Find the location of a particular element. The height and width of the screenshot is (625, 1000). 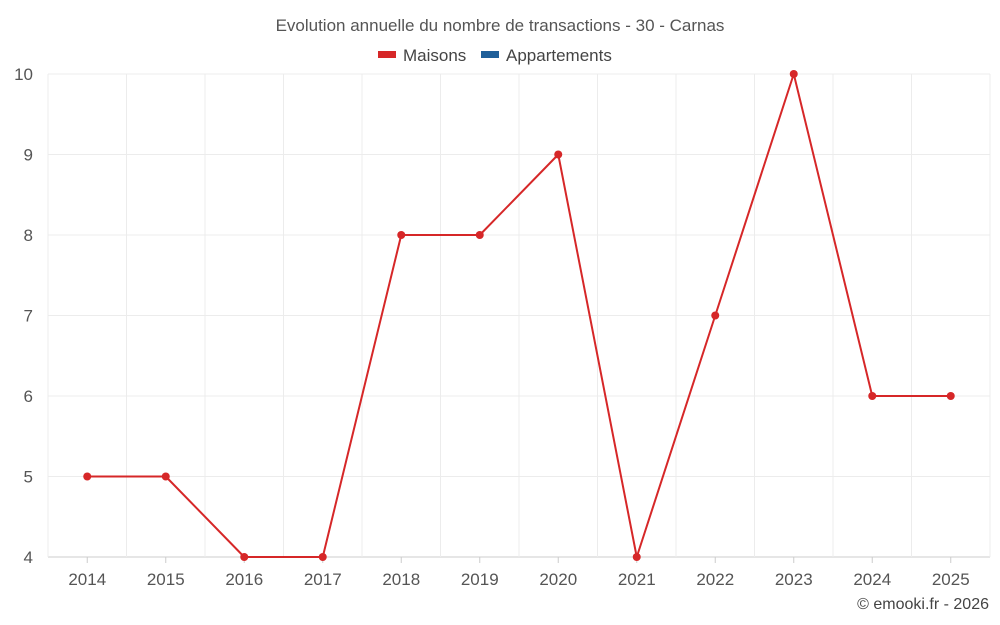

data-point-maisons-2025 is located at coordinates (950, 396).